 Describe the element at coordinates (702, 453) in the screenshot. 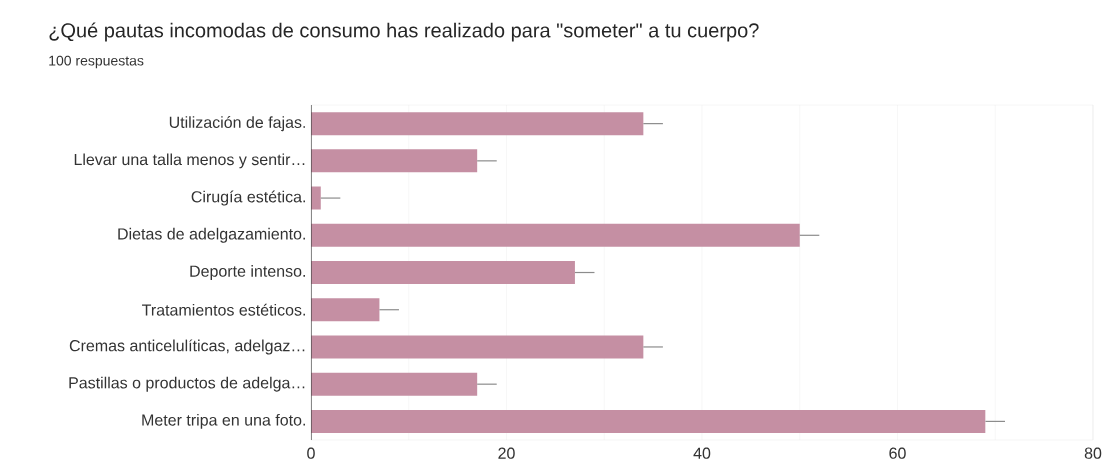

I see `x-tick-label: 40` at that location.